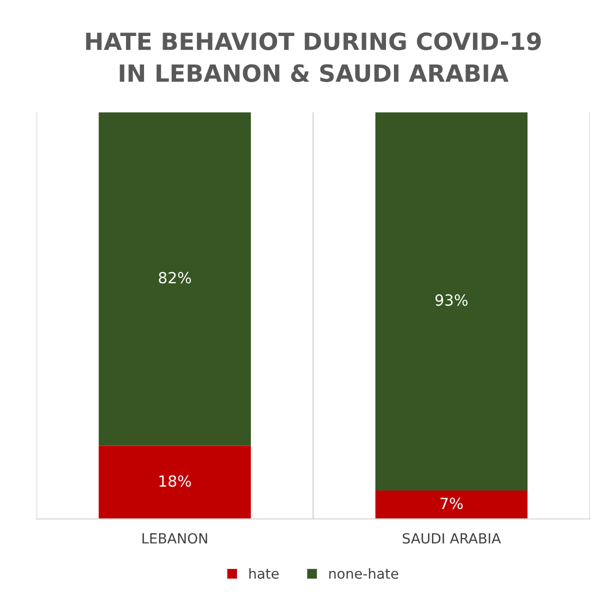  Describe the element at coordinates (451, 300) in the screenshot. I see `data-label: 93%` at that location.